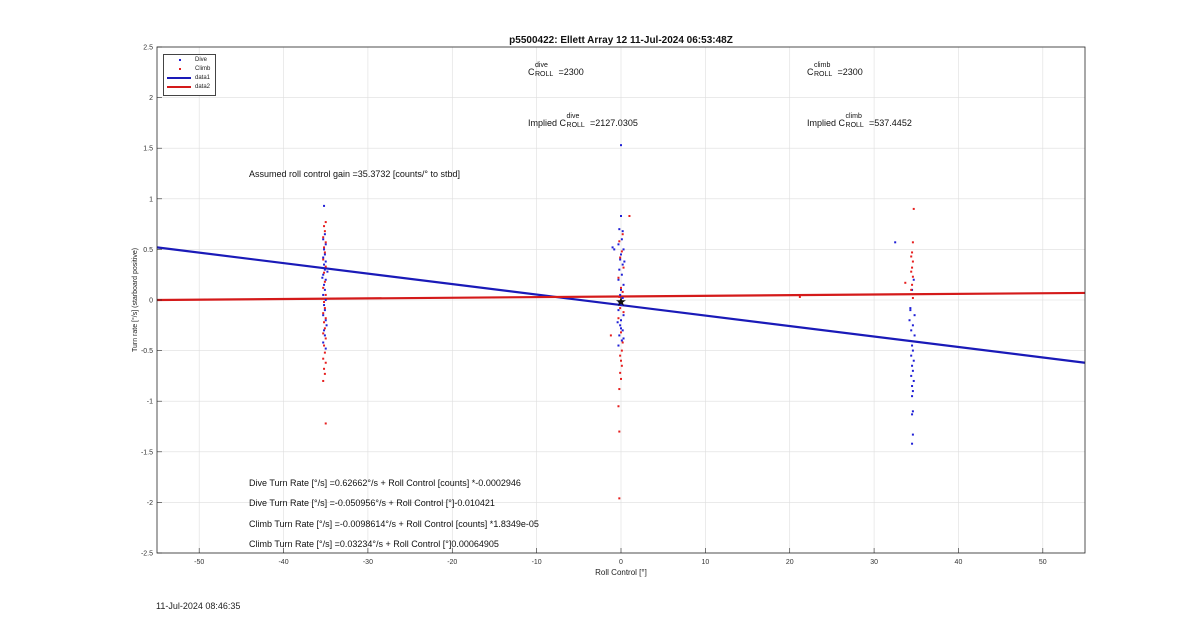 Image resolution: width=1200 pixels, height=622 pixels. What do you see at coordinates (544, 74) in the screenshot?
I see `c-dive-subscript: ROLL` at bounding box center [544, 74].